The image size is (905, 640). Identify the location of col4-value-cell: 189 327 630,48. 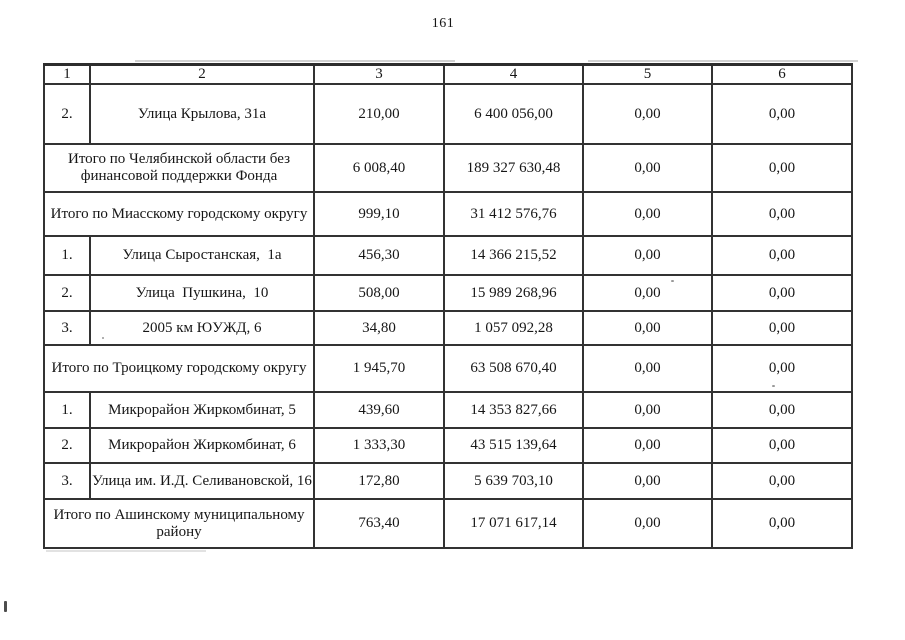
(513, 168).